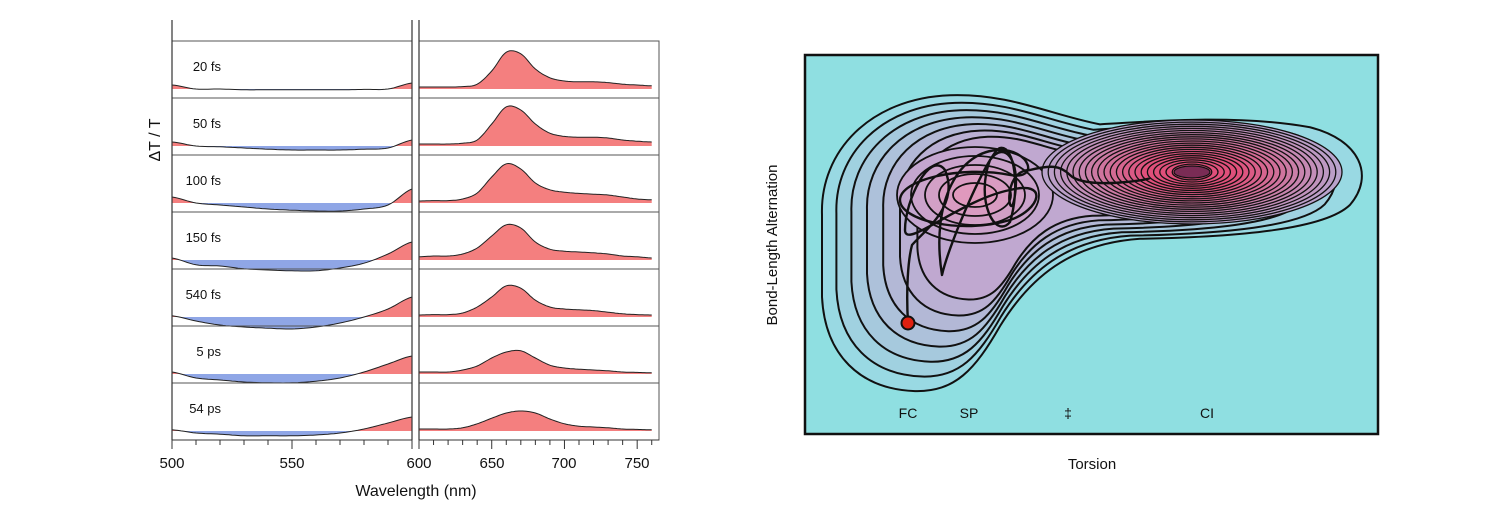  I want to click on point-label: CI, so click(1207, 413).